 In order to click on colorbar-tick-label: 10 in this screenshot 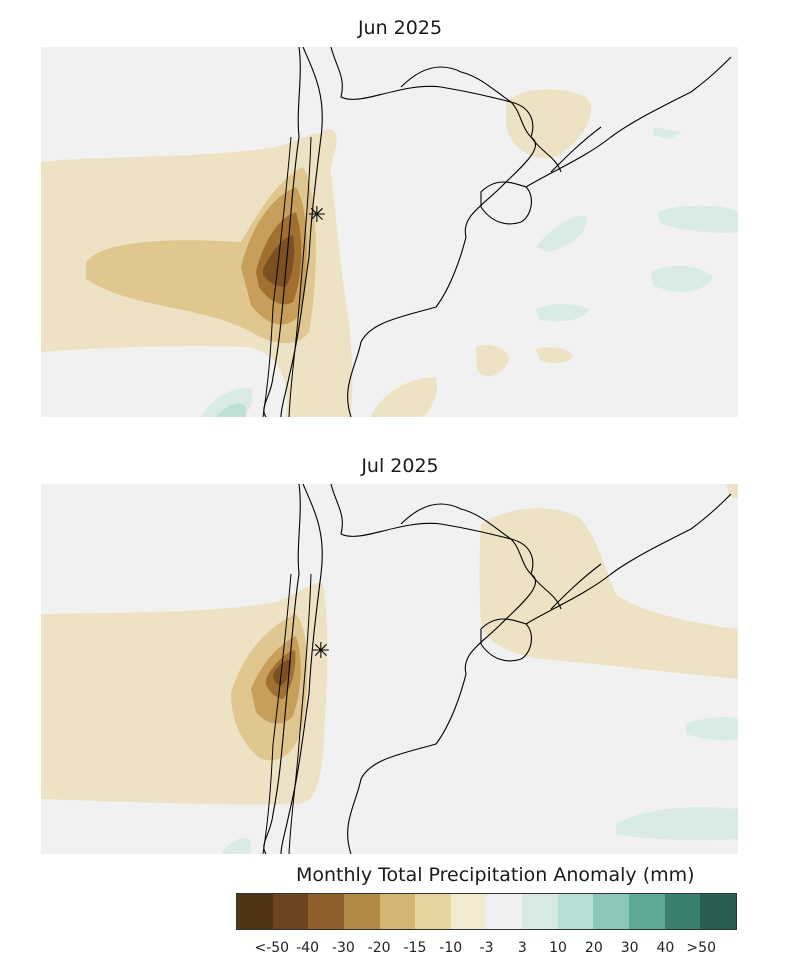, I will do `click(558, 948)`.